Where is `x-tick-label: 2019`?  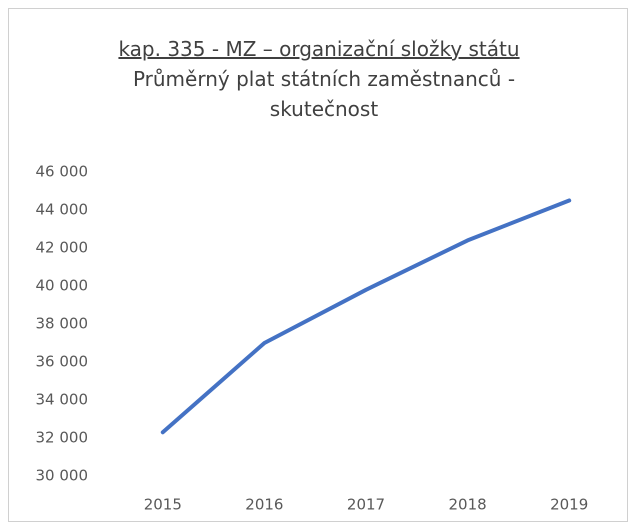
x-tick-label: 2019 is located at coordinates (569, 505).